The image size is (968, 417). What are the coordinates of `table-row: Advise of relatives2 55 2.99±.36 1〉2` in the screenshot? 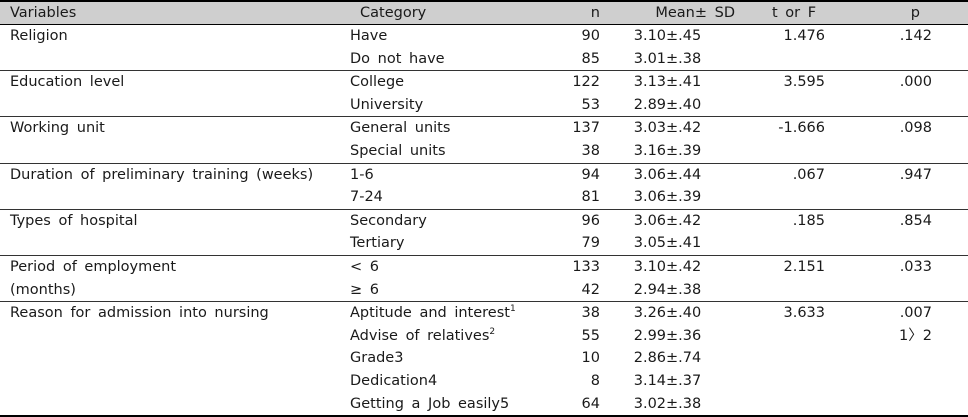 It's located at (484, 336).